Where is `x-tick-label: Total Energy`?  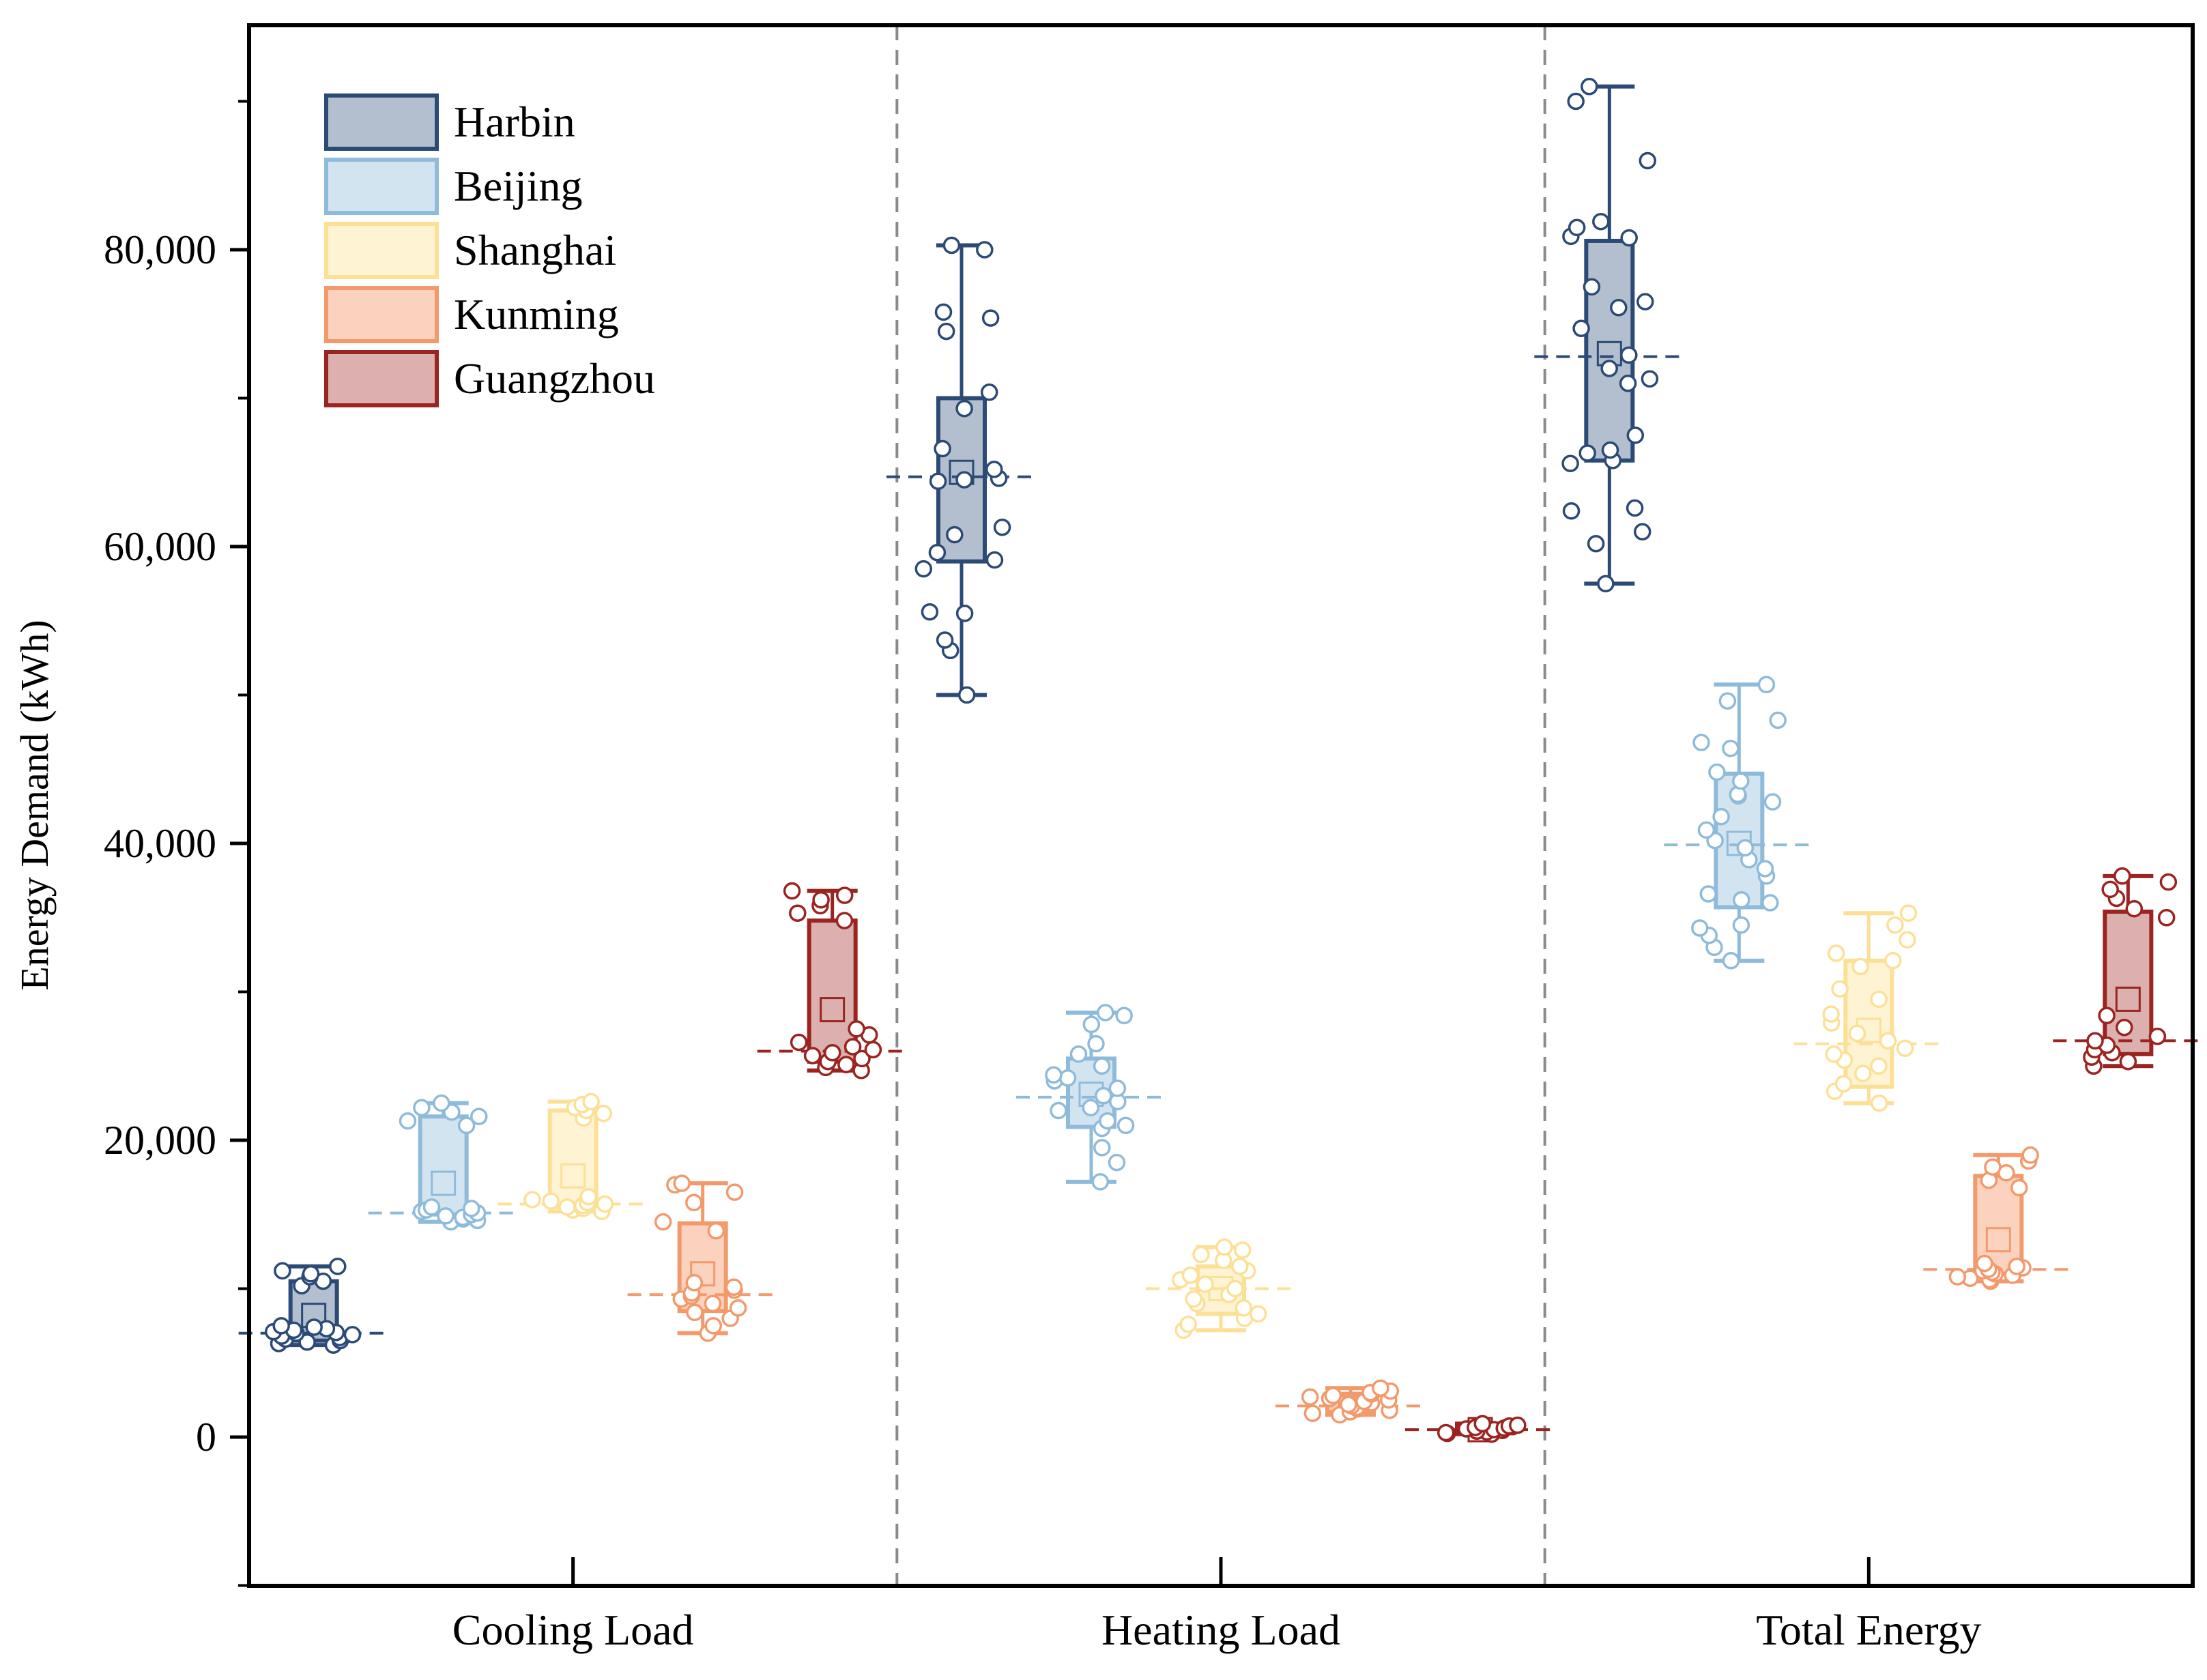
x-tick-label: Total Energy is located at coordinates (1868, 1630).